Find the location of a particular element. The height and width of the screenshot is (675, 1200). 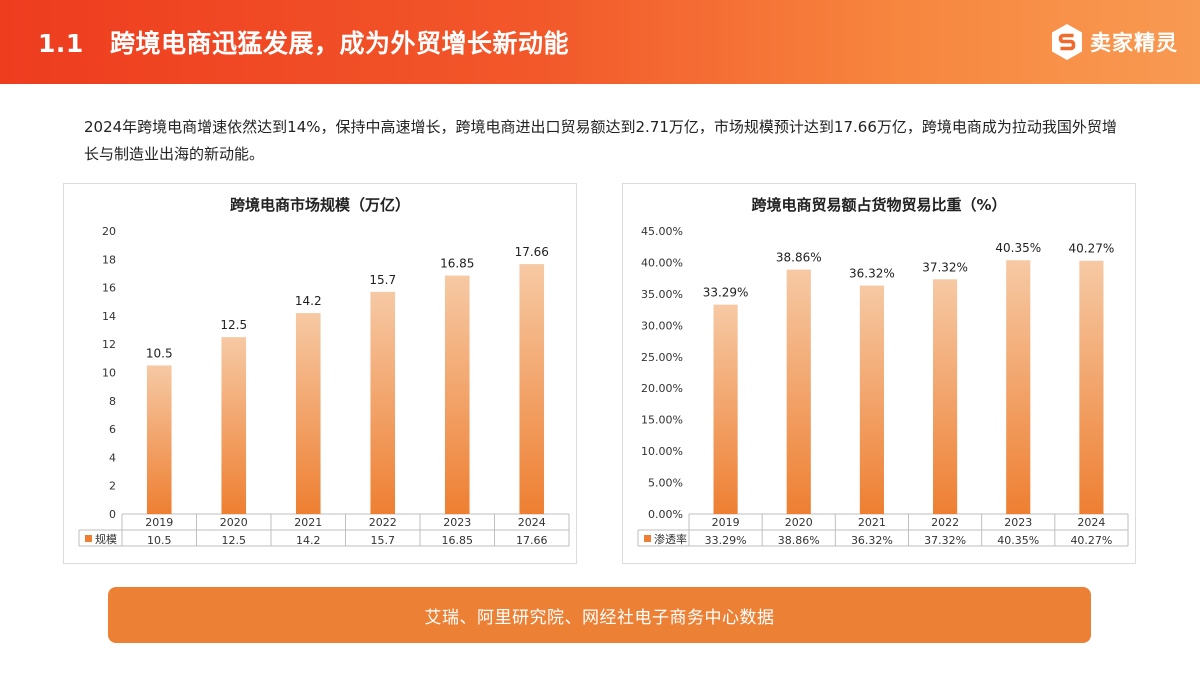

table-cell-value: 40.27% is located at coordinates (1091, 540).